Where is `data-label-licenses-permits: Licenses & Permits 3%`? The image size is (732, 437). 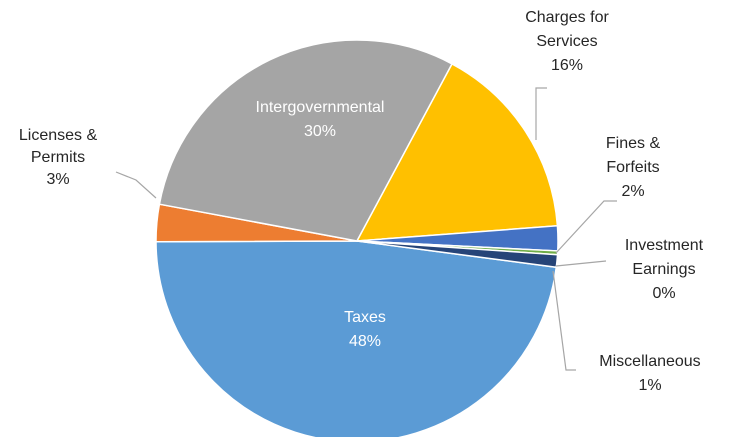 data-label-licenses-permits: Licenses & Permits 3% is located at coordinates (58, 157).